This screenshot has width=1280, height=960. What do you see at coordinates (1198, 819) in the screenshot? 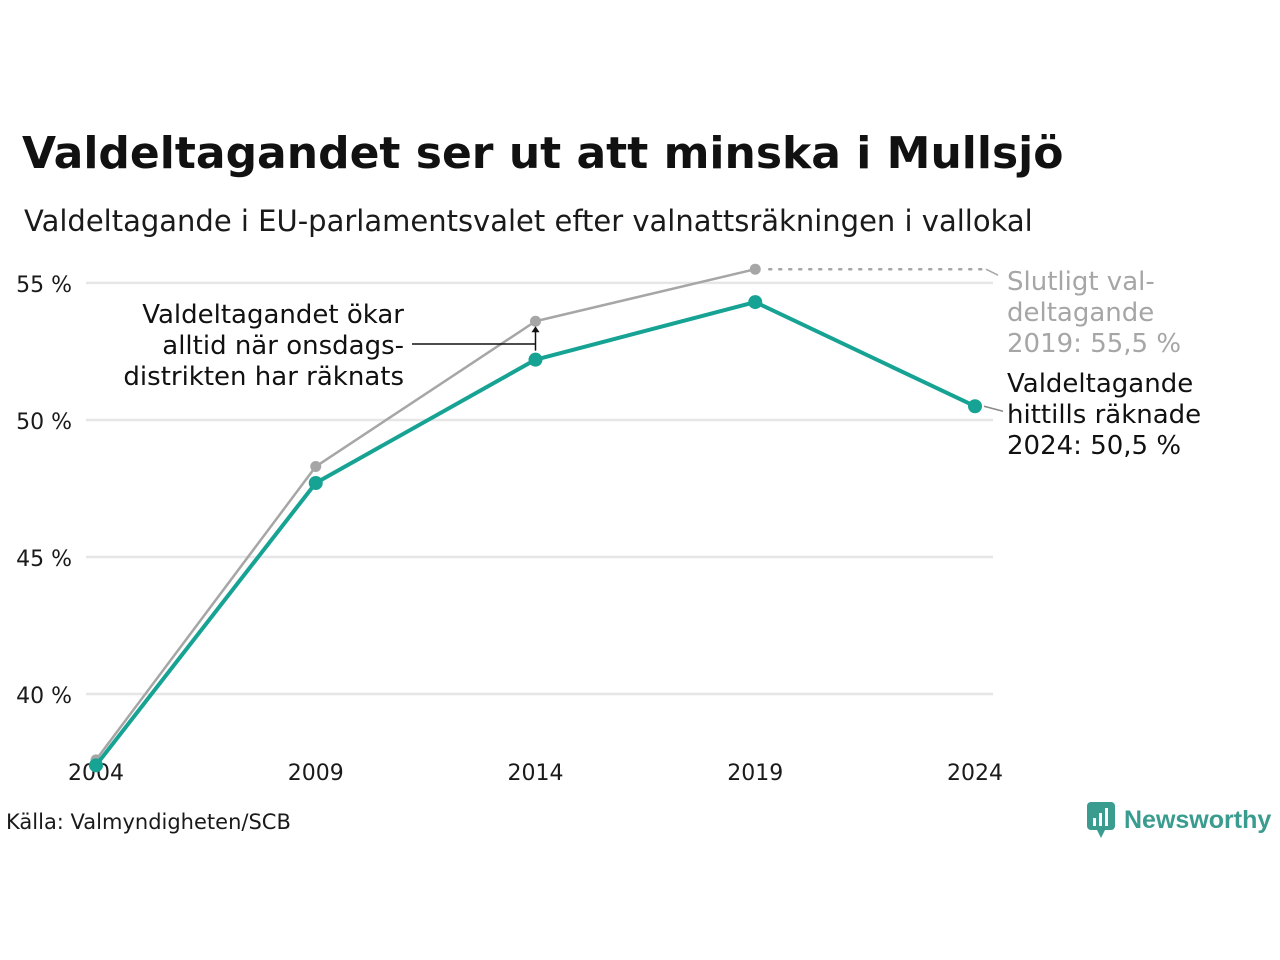
I see `brand-name: Newsworthy` at bounding box center [1198, 819].